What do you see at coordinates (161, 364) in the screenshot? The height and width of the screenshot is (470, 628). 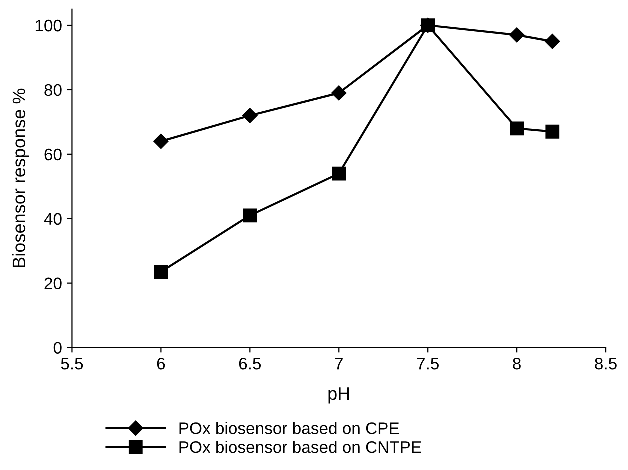 I see `x-tick-label: 6` at bounding box center [161, 364].